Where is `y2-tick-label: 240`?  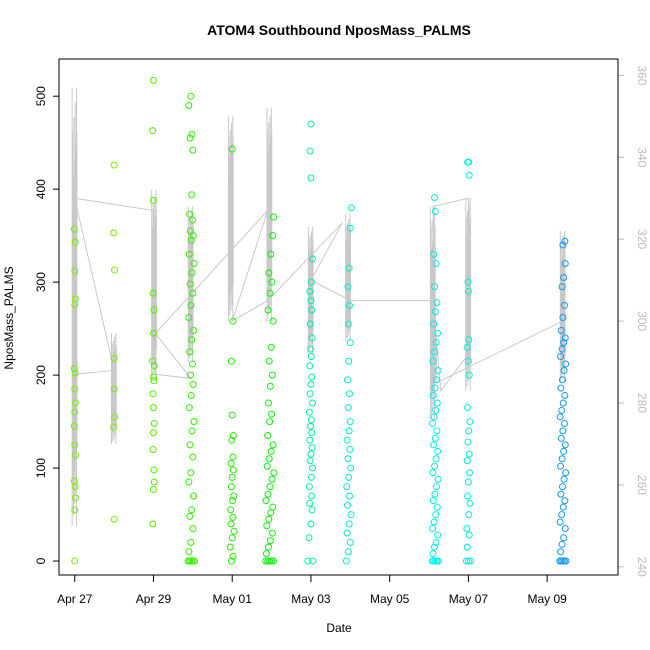 y2-tick-label: 240 is located at coordinates (642, 567).